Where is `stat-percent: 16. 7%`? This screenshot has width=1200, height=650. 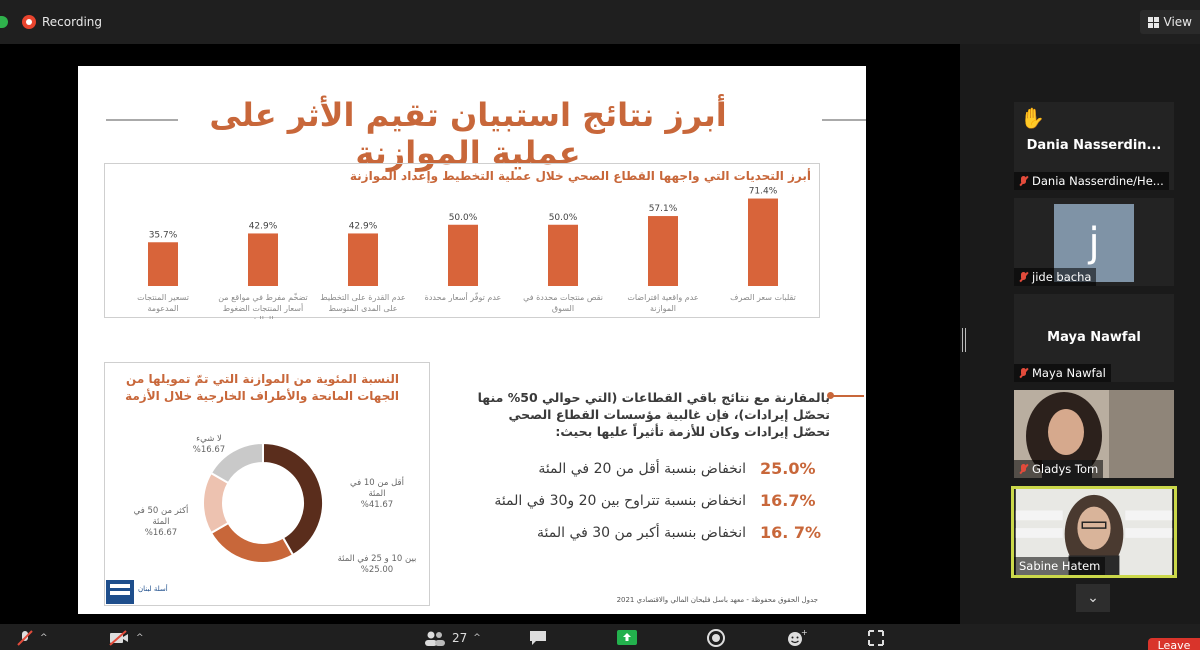 stat-percent: 16. 7% is located at coordinates (791, 532).